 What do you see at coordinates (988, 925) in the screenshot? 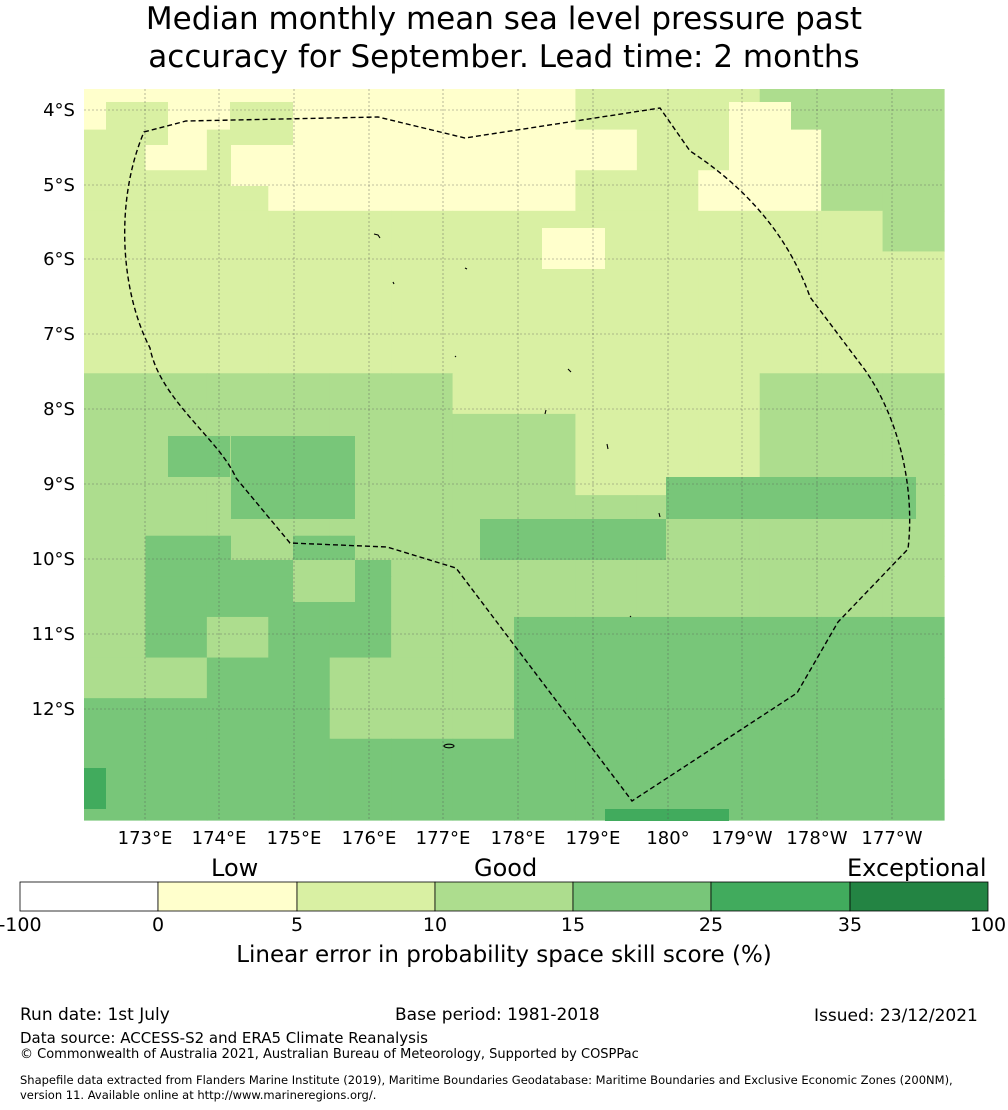
I see `colorbar-tick: 100` at bounding box center [988, 925].